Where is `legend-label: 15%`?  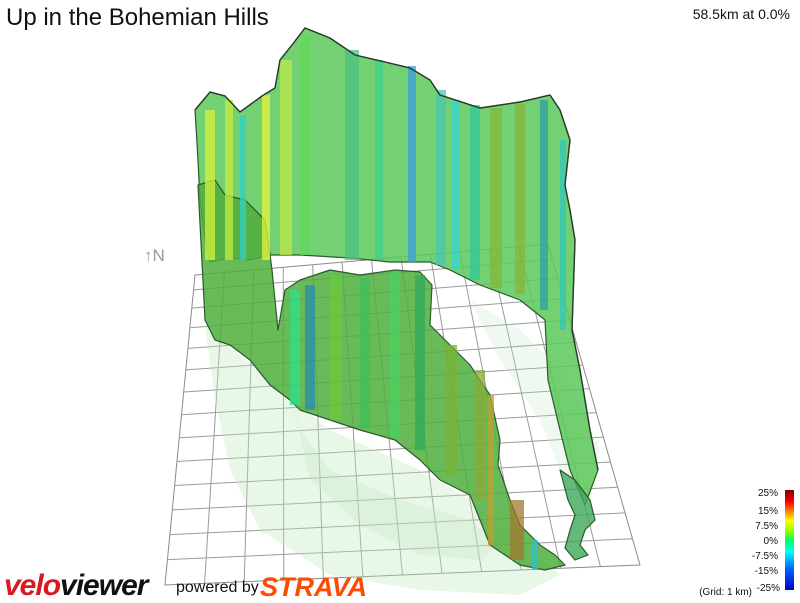 legend-label: 15% is located at coordinates (767, 511).